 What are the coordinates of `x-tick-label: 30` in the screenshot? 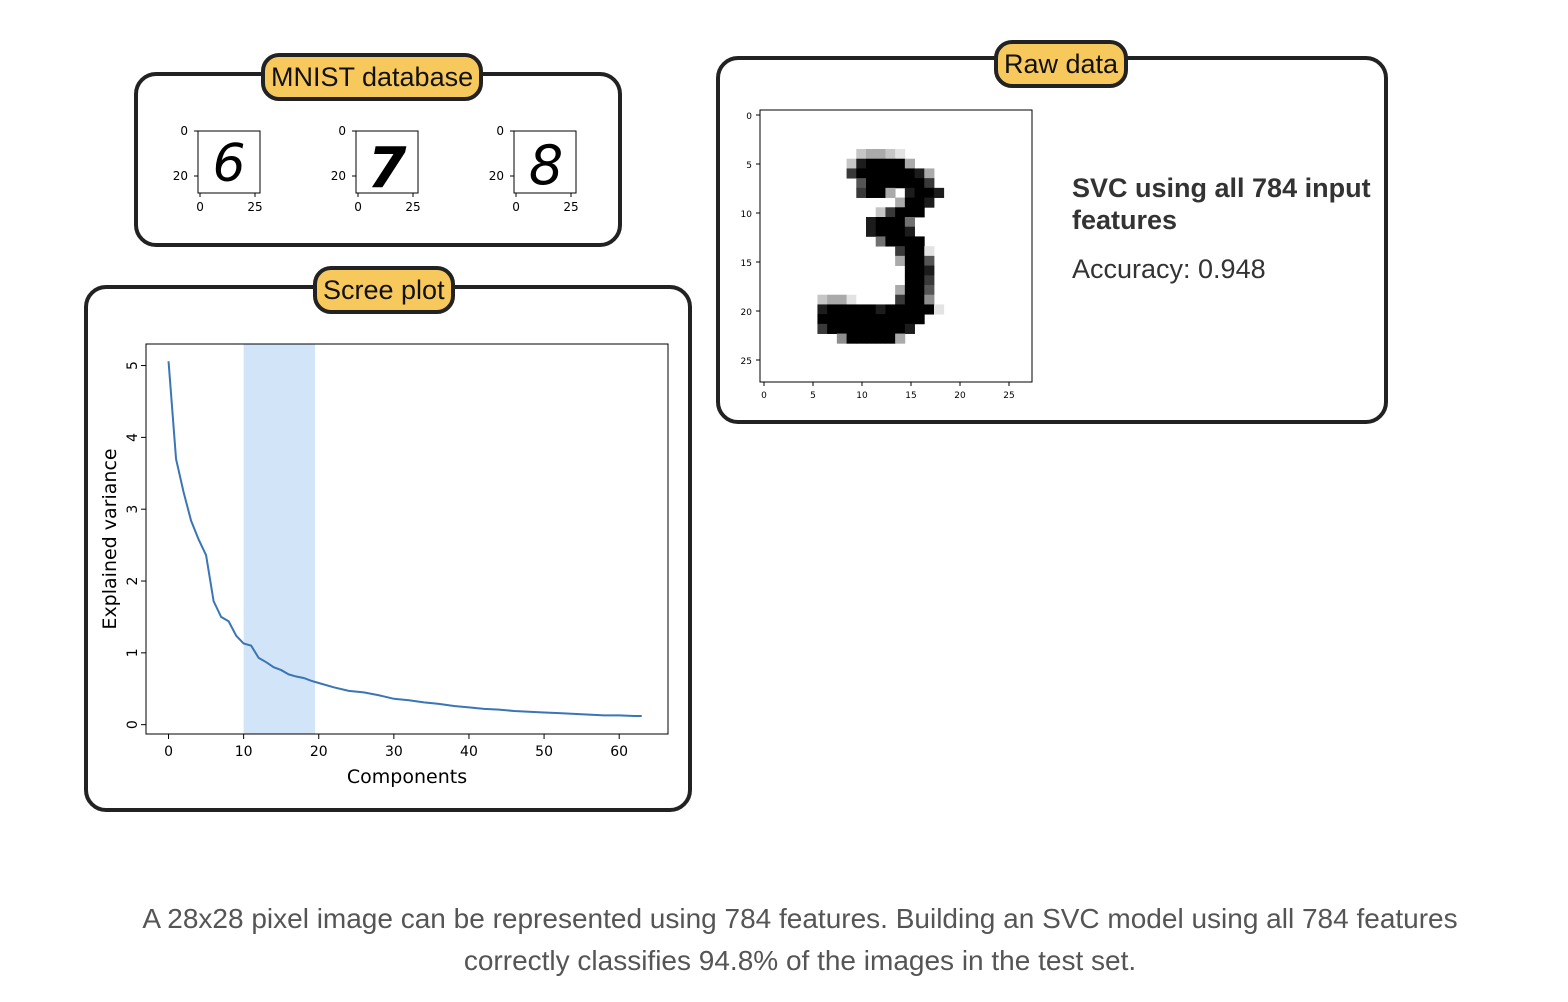 It's located at (394, 752).